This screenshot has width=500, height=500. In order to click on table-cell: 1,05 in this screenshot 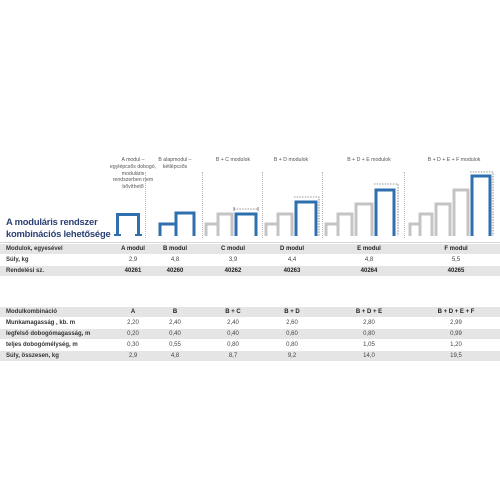, I will do `click(369, 344)`.